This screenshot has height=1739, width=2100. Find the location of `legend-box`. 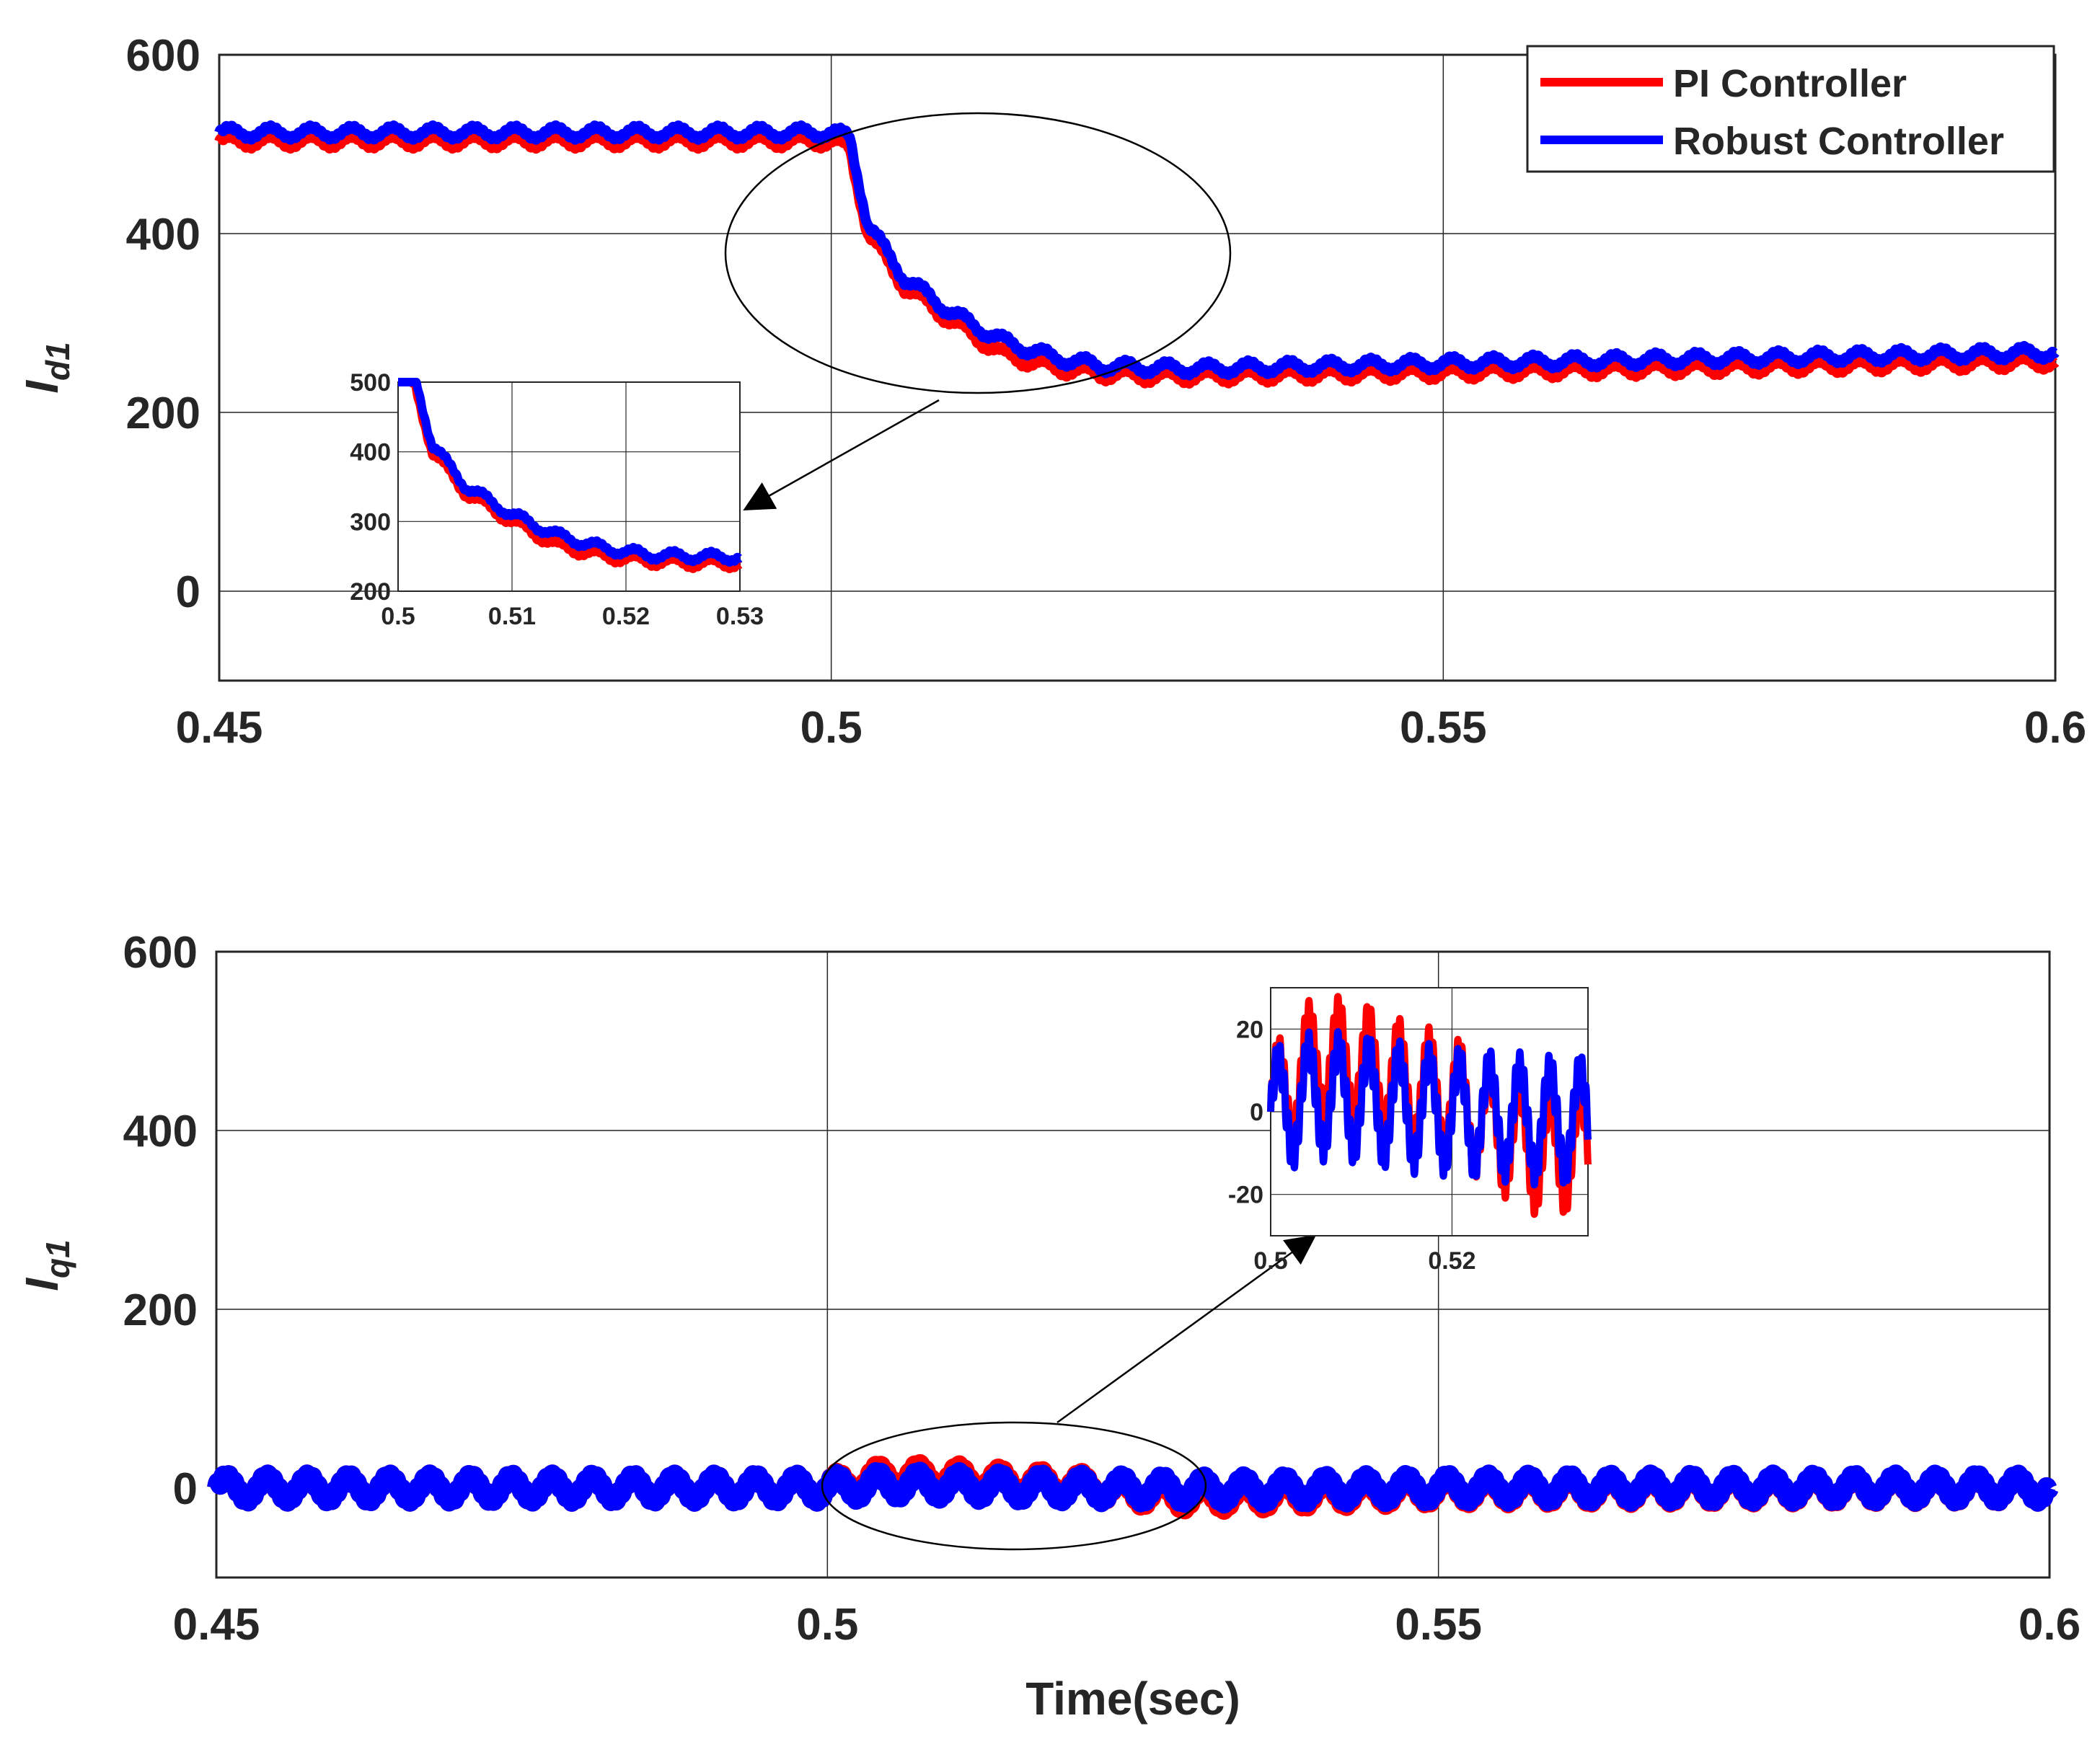

legend-box is located at coordinates (1790, 109).